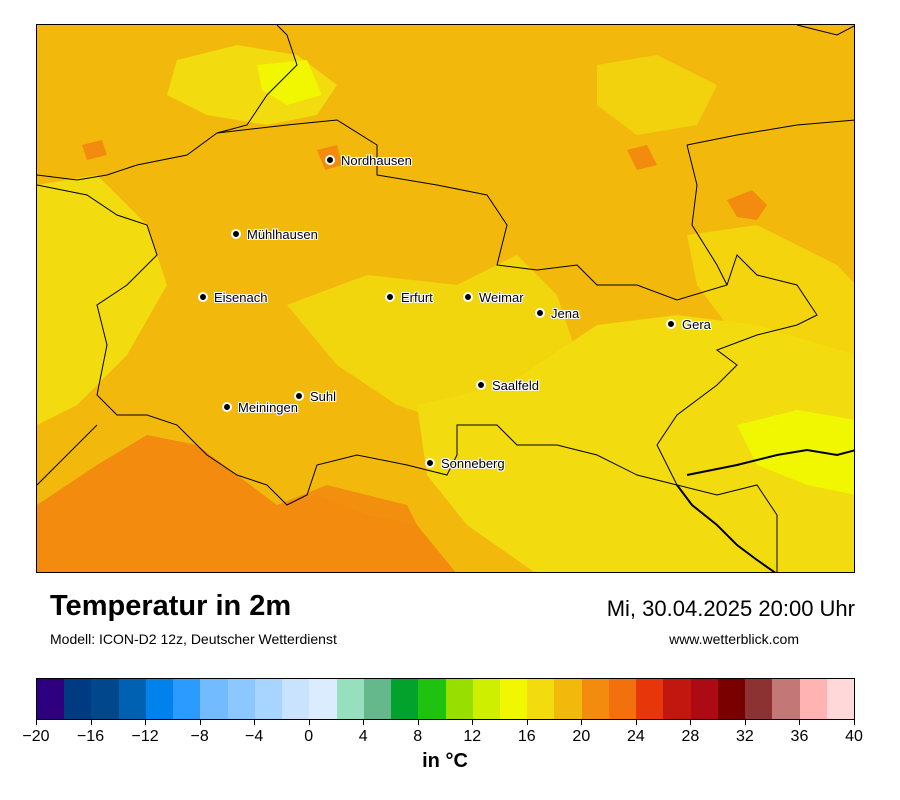 This screenshot has width=900, height=800. Describe the element at coordinates (102, 300) in the screenshot. I see `cool-zone-west` at that location.